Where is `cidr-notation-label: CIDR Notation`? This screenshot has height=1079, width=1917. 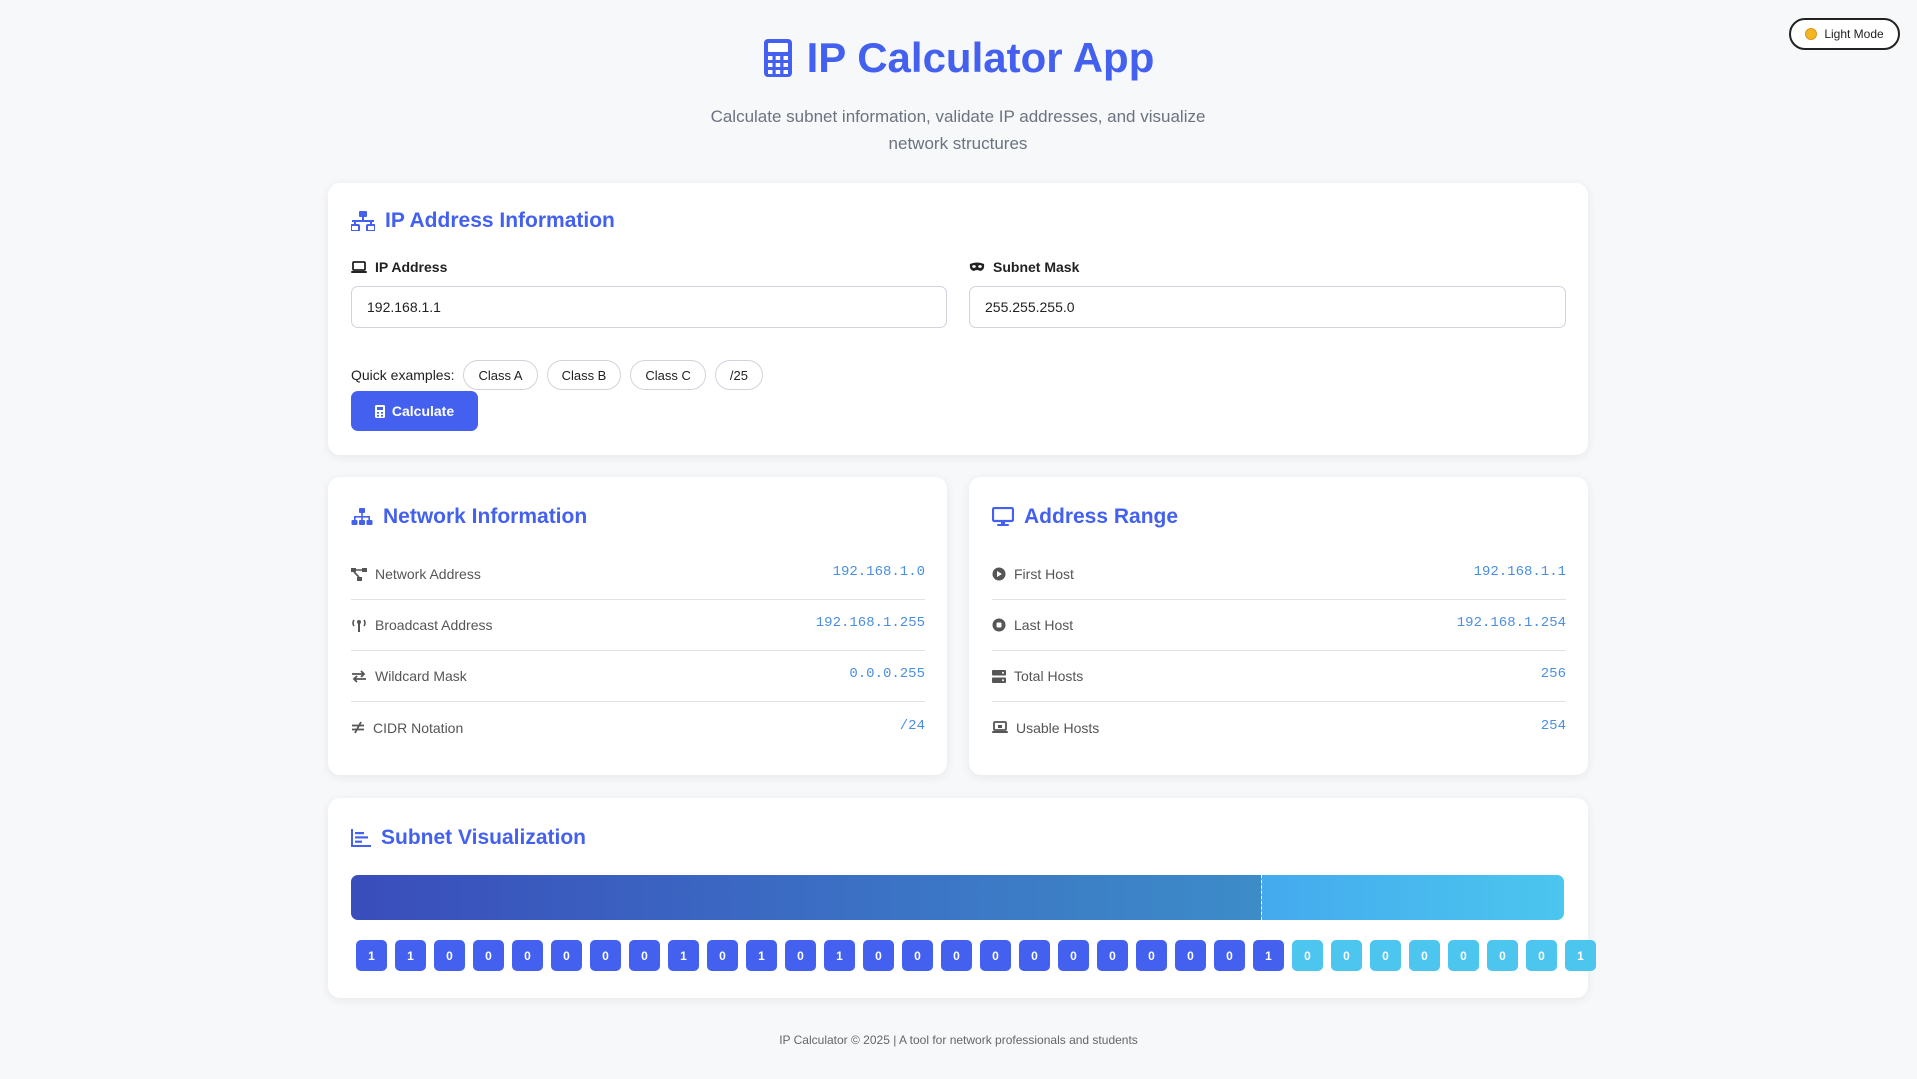 cidr-notation-label: CIDR Notation is located at coordinates (418, 727).